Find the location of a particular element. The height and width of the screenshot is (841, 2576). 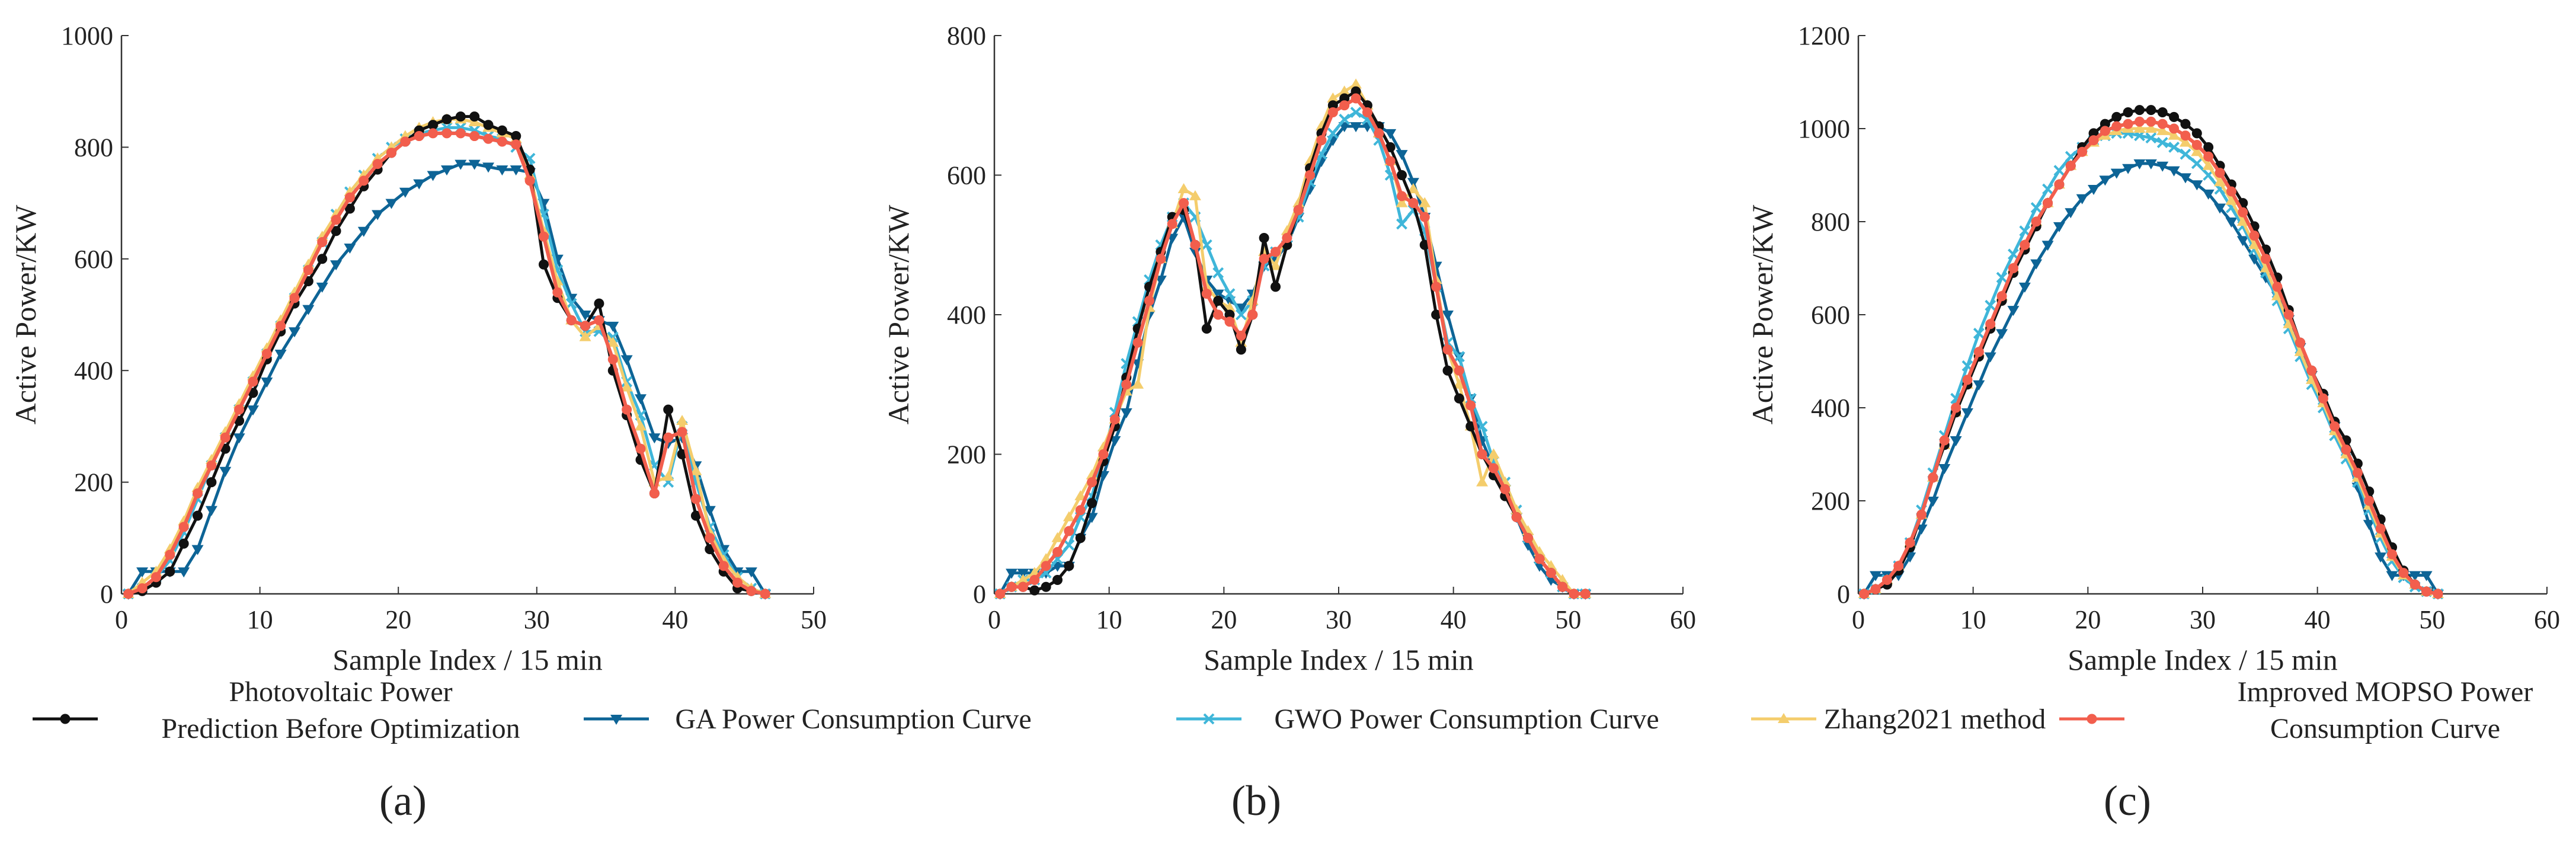

legend-item-gwo: GWO Power Consumption Curve is located at coordinates (1417, 719).